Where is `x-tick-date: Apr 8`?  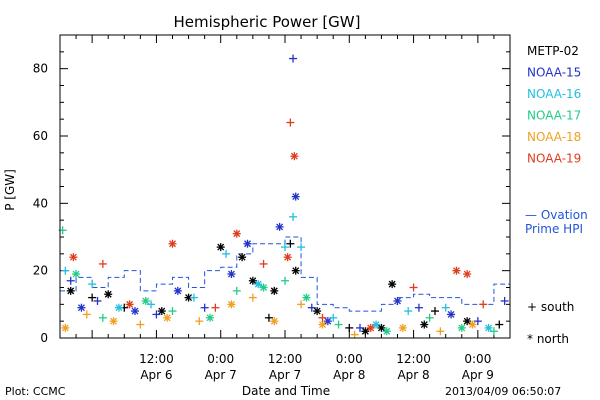 x-tick-date: Apr 8 is located at coordinates (413, 375).